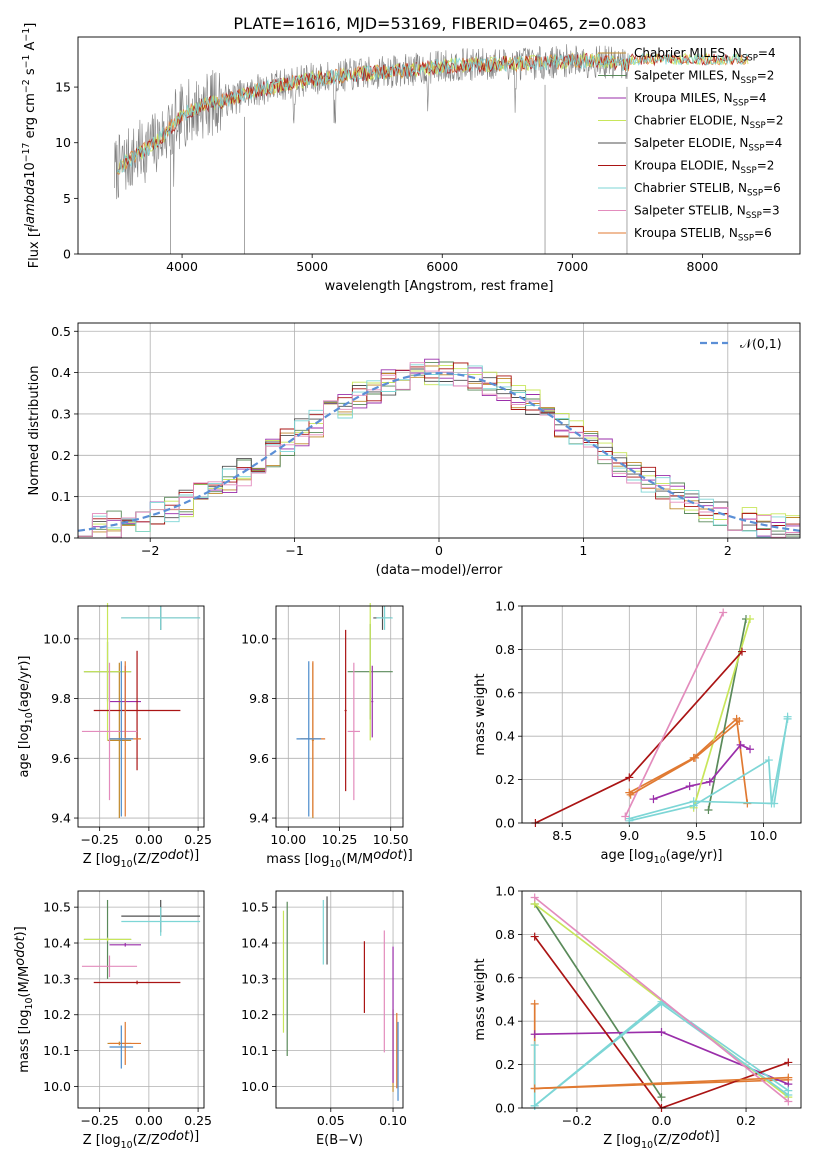  I want to click on y-tick-label: 9.8, so click(259, 698).